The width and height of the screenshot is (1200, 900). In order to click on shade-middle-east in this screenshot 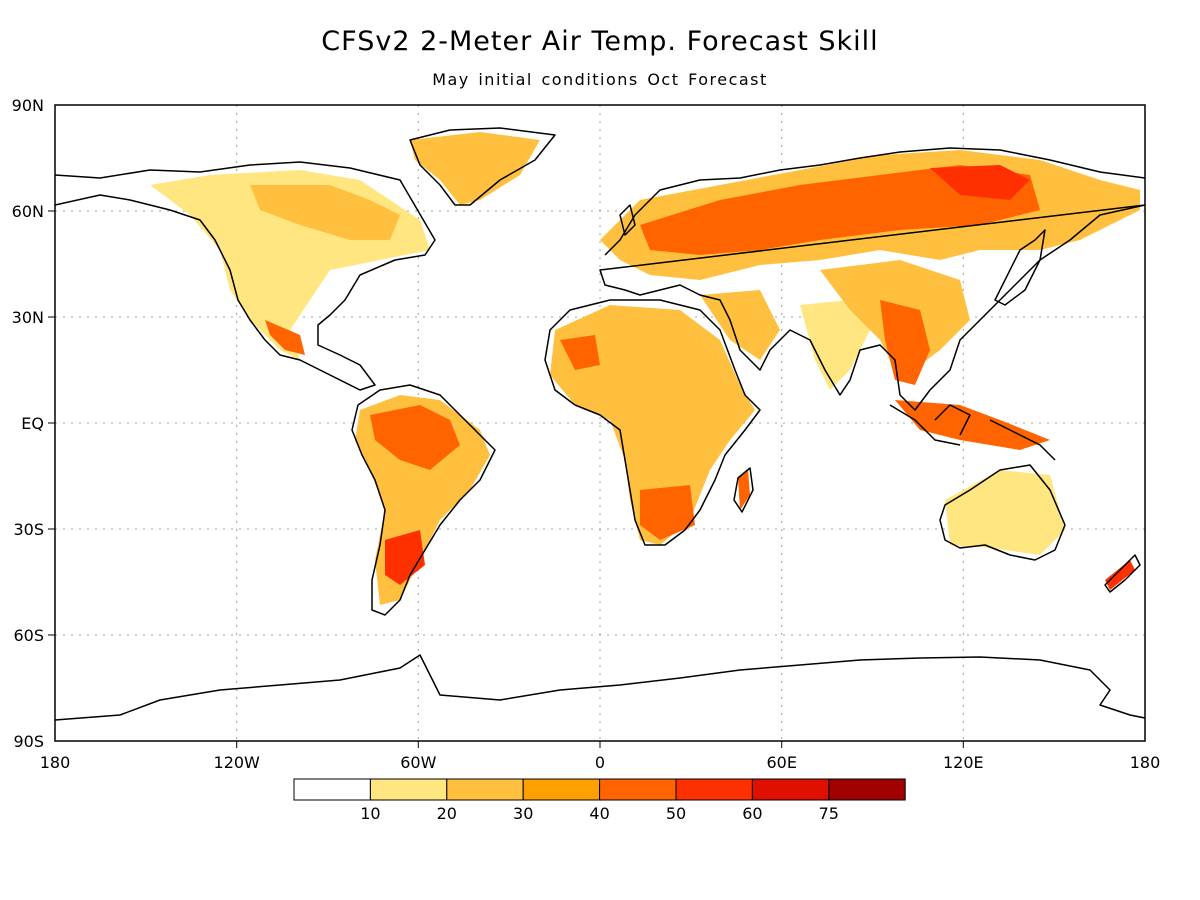, I will do `click(740, 325)`.